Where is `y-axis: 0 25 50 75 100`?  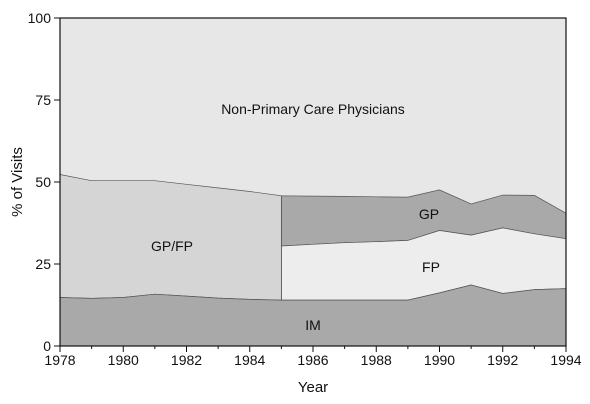
y-axis: 0 25 50 75 100 is located at coordinates (44, 182).